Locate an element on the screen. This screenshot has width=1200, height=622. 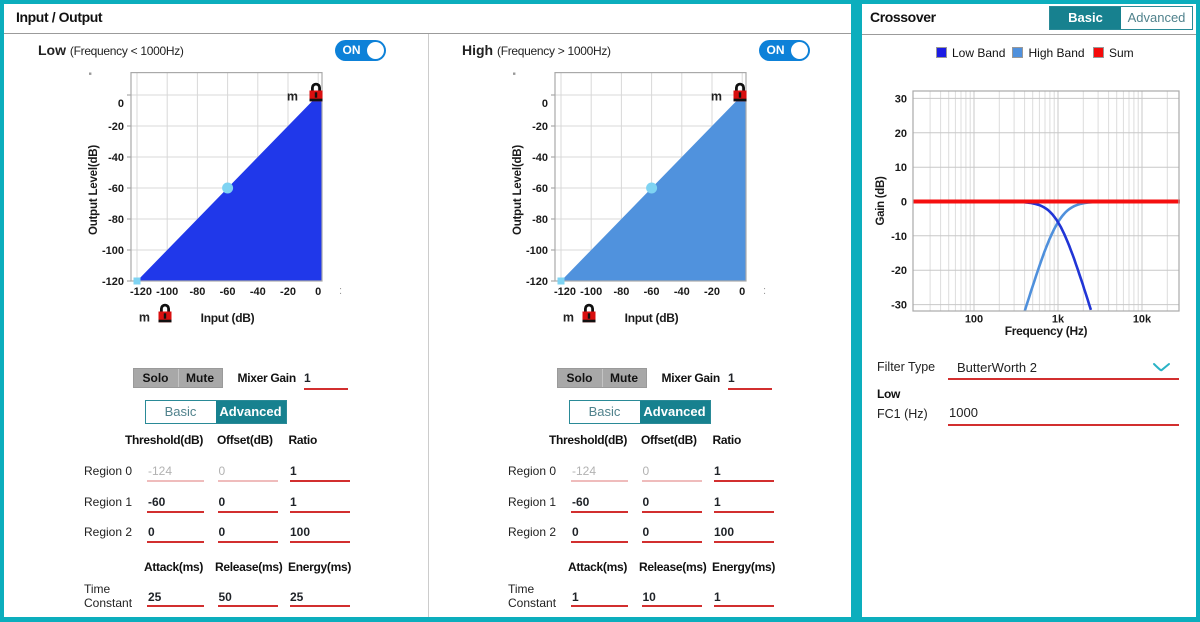
svg-text: Frequency (Hz) is located at coordinates (1046, 331).